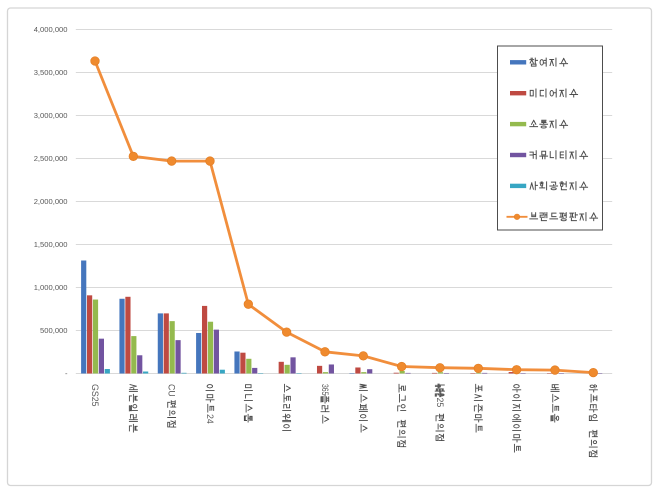  What do you see at coordinates (210, 419) in the screenshot?
I see `svg-text: 24` at bounding box center [210, 419].